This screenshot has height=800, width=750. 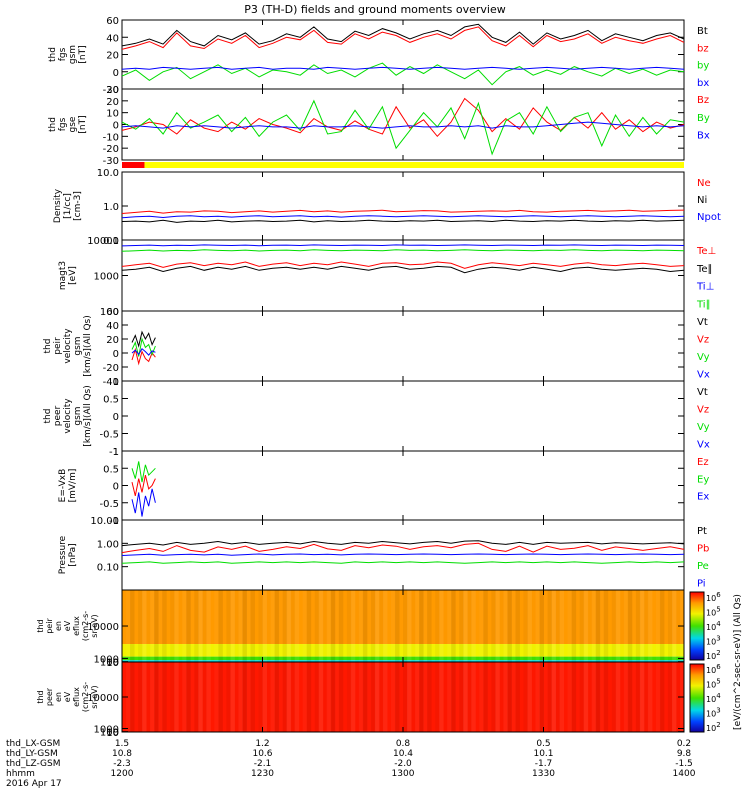 What do you see at coordinates (684, 774) in the screenshot?
I see `ephemeris-value: 1400` at bounding box center [684, 774].